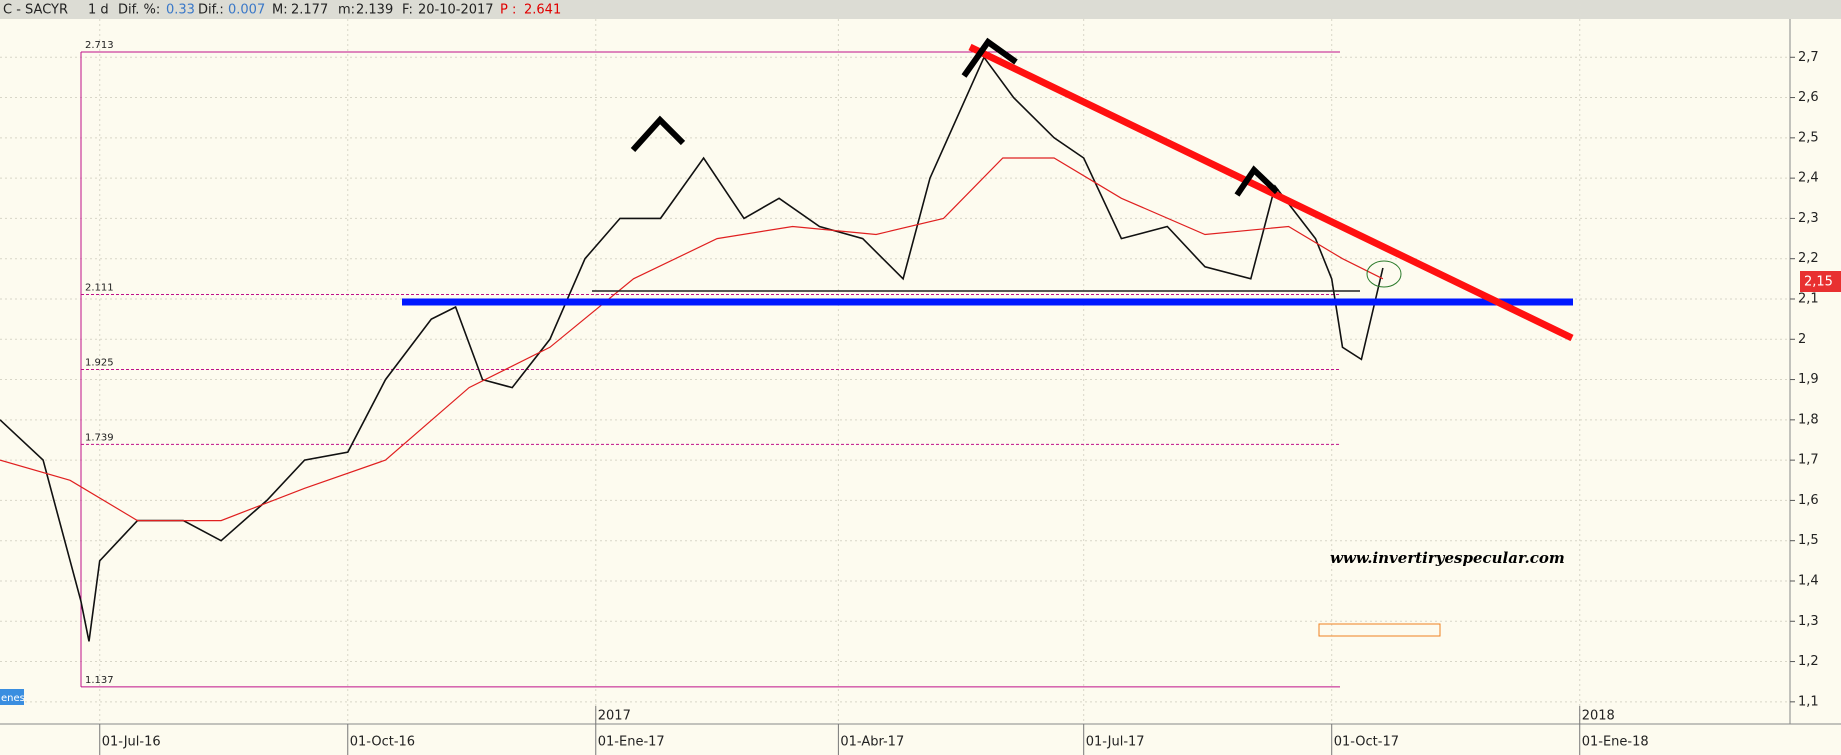 This screenshot has height=755, width=1841. I want to click on y-tick-label: 2,3, so click(1808, 218).